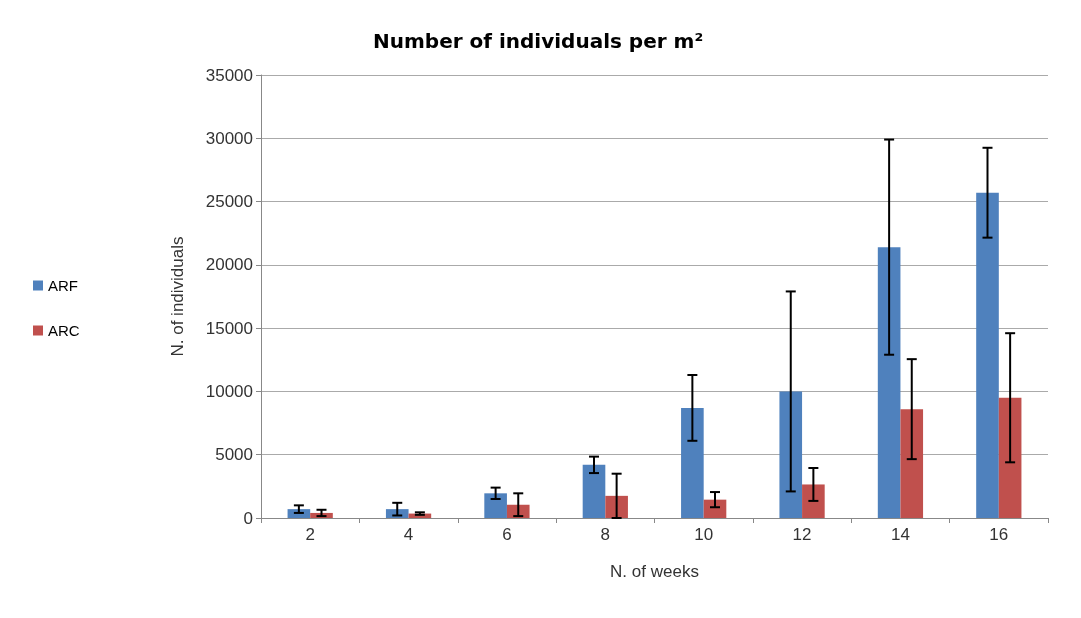 The height and width of the screenshot is (618, 1081). Describe the element at coordinates (177, 296) in the screenshot. I see `y-axis-title: N. of individuals` at that location.